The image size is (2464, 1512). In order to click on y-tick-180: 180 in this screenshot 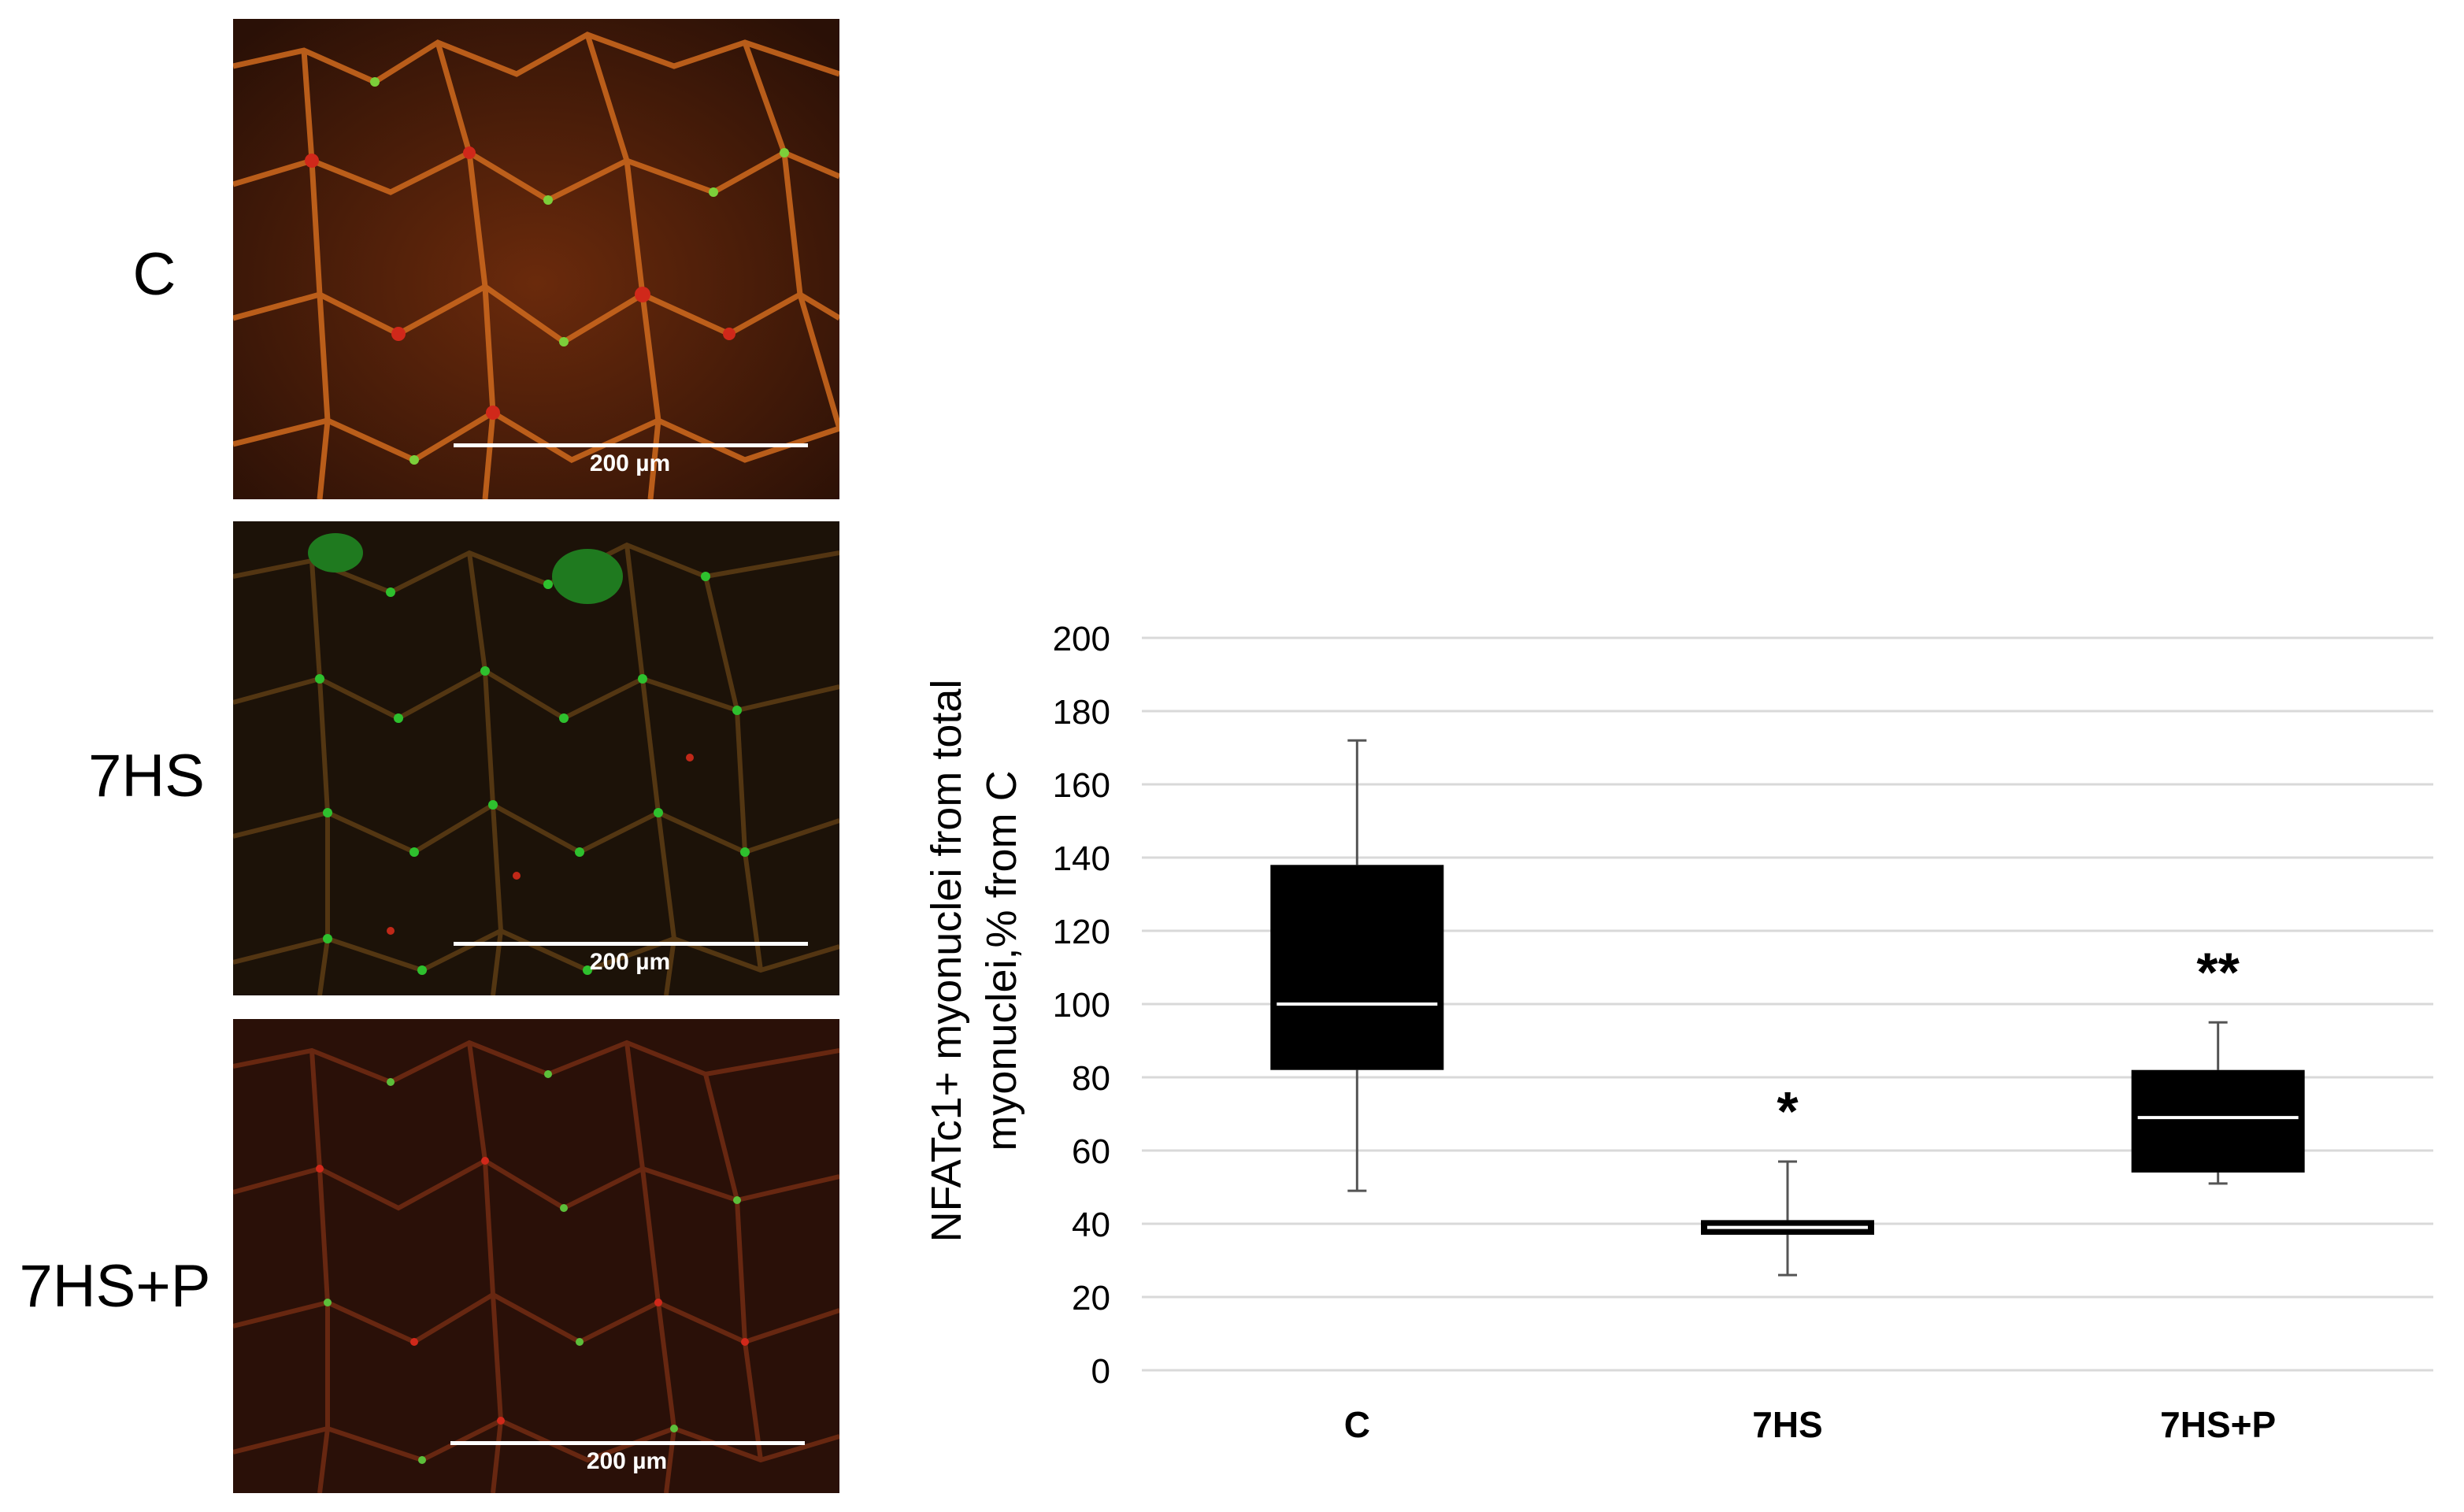, I will do `click(1081, 712)`.